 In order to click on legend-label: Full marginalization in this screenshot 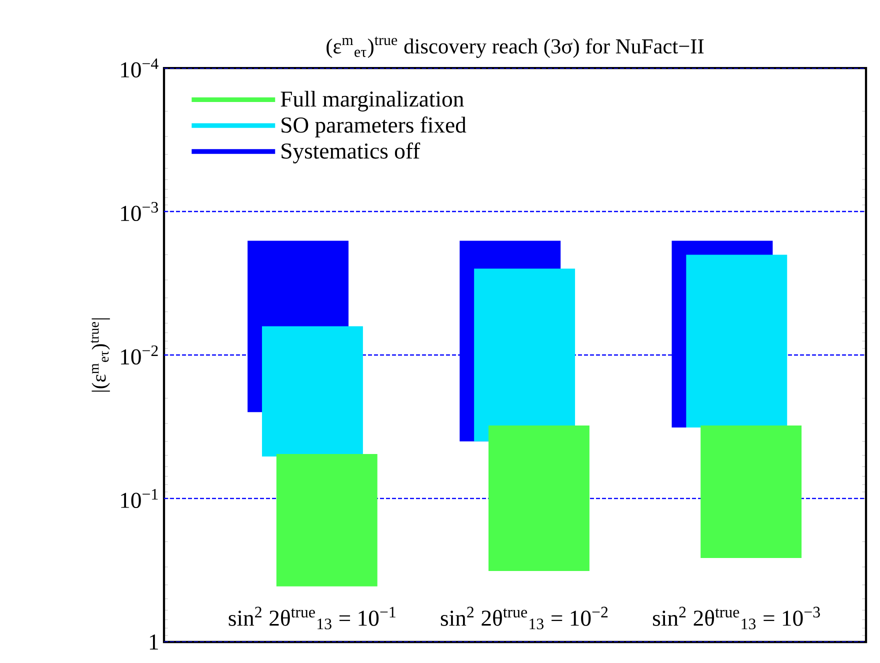, I will do `click(372, 101)`.